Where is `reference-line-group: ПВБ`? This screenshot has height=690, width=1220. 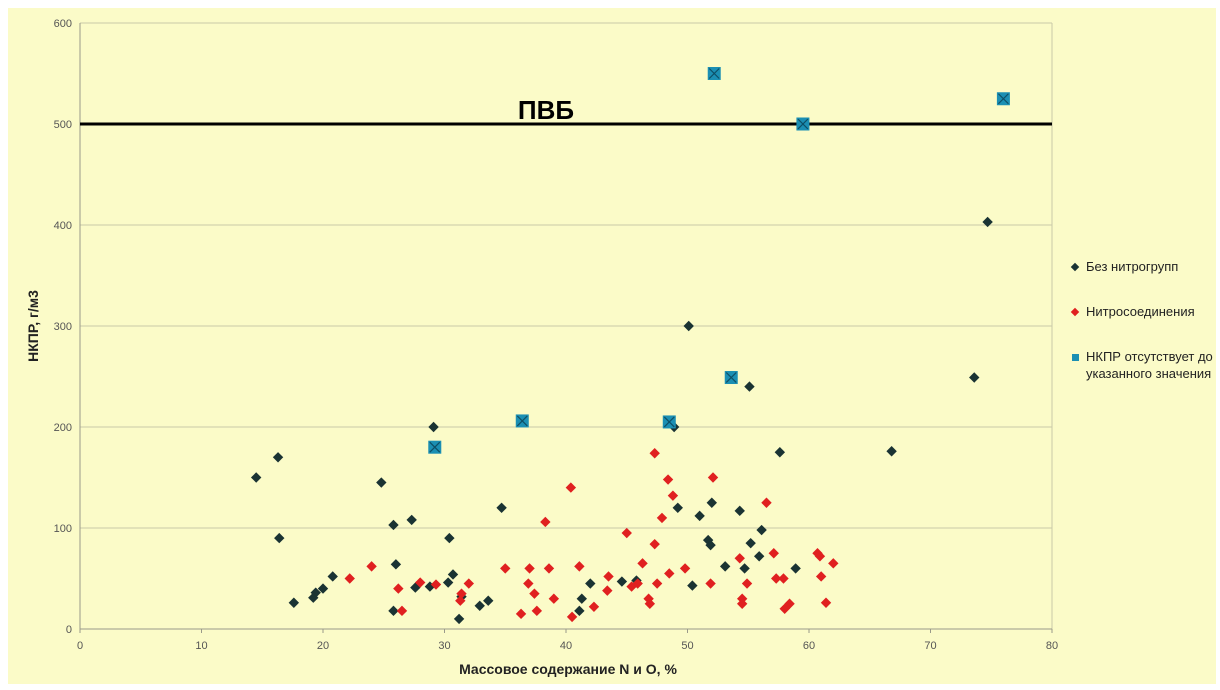
reference-line-group: ПВБ is located at coordinates (566, 110).